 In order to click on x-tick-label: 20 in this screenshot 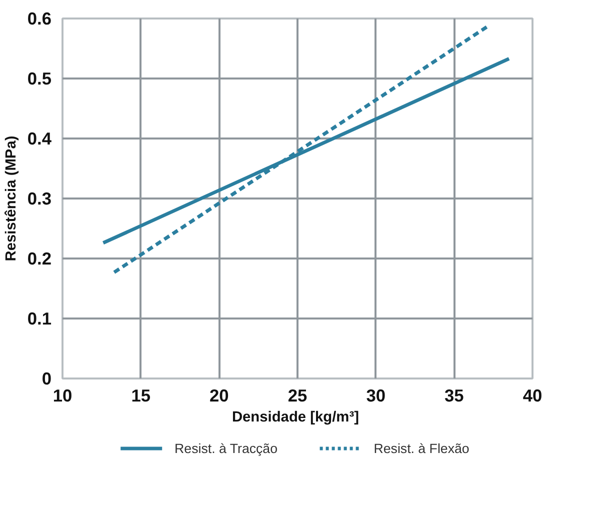, I will do `click(219, 396)`.